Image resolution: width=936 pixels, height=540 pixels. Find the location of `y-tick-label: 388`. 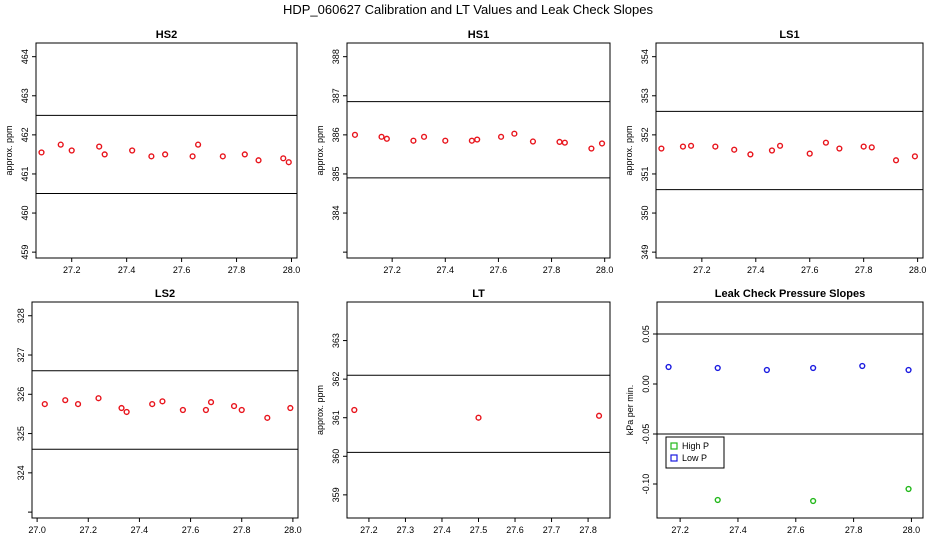

y-tick-label: 388 is located at coordinates (336, 56).